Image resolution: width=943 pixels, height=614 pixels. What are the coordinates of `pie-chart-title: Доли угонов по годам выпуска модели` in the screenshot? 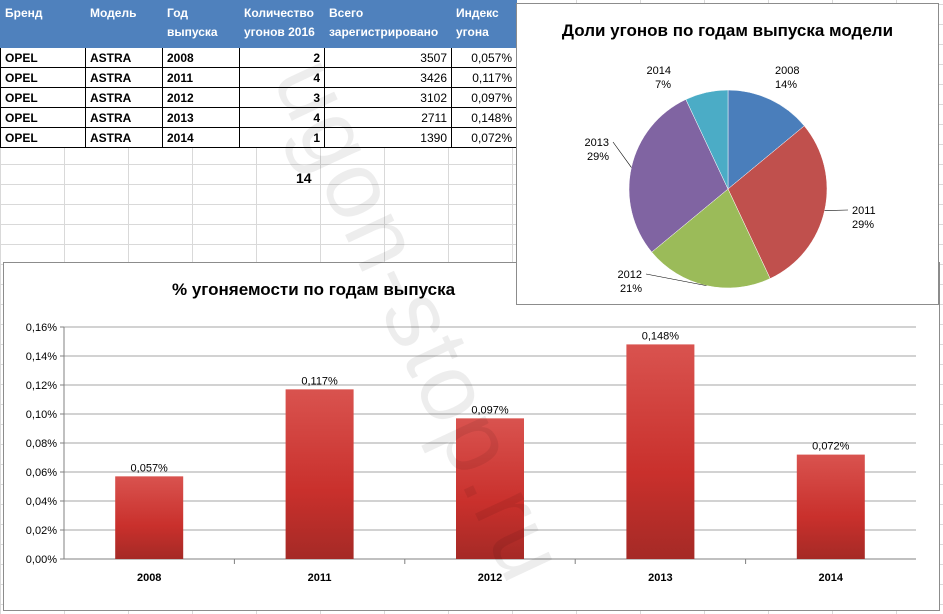 It's located at (727, 30).